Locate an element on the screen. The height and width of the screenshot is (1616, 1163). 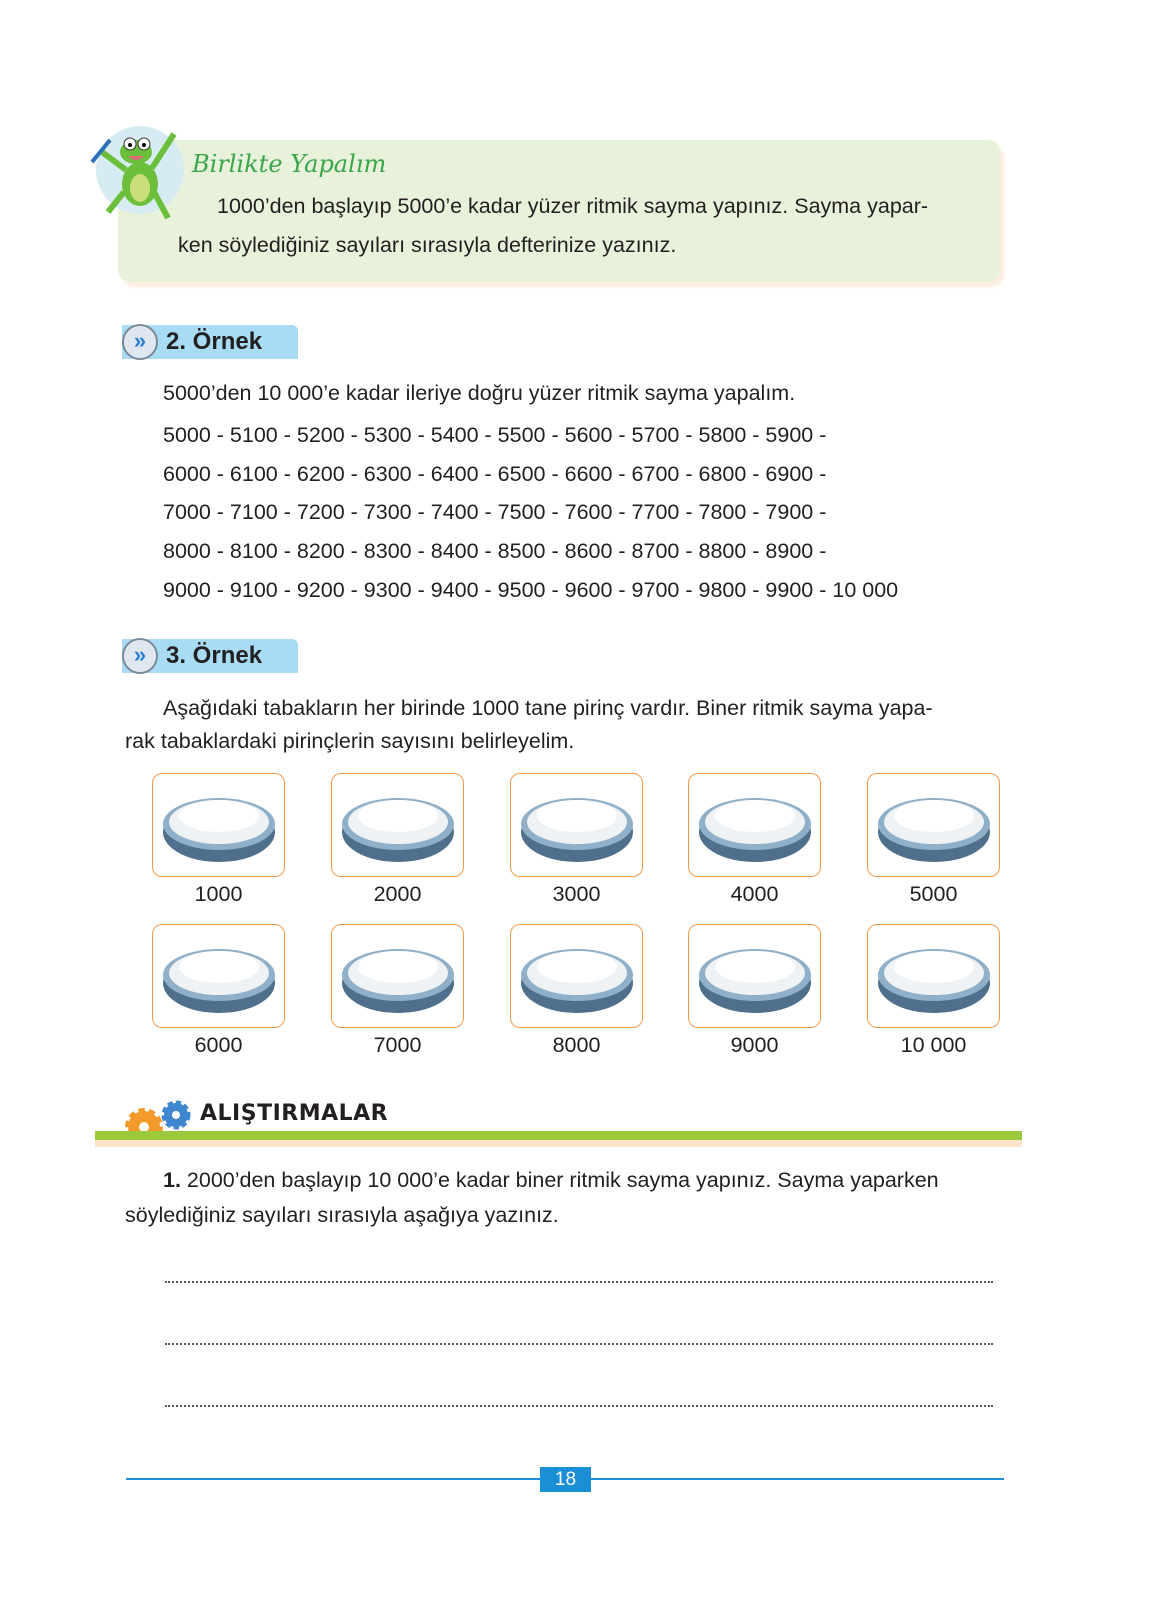
activity-title: Birlikte Yapalım is located at coordinates (289, 164).